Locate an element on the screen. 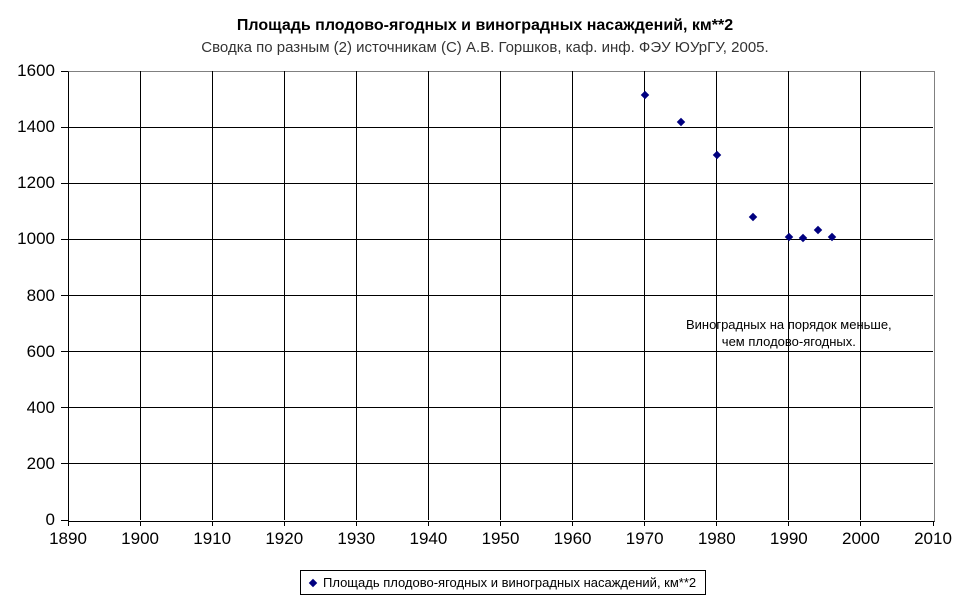 The image size is (970, 604). x-axis-tick-label: 1980 is located at coordinates (716, 538).